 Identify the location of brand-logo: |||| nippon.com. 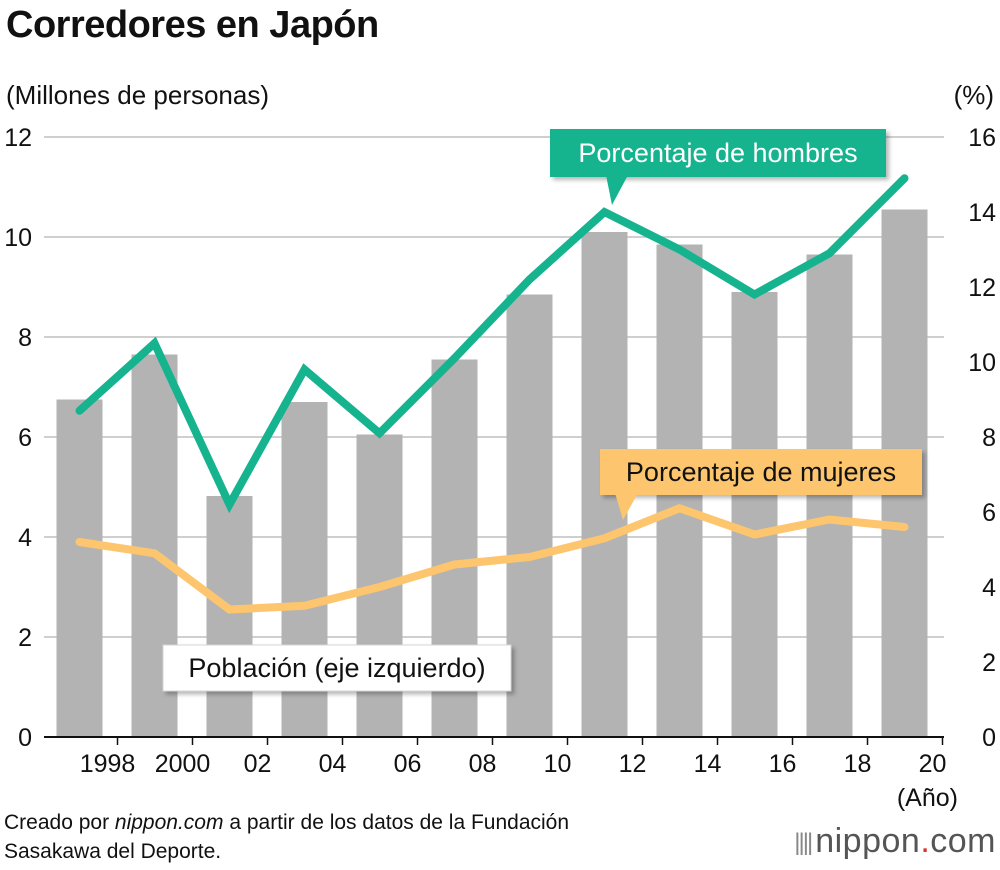
(895, 841).